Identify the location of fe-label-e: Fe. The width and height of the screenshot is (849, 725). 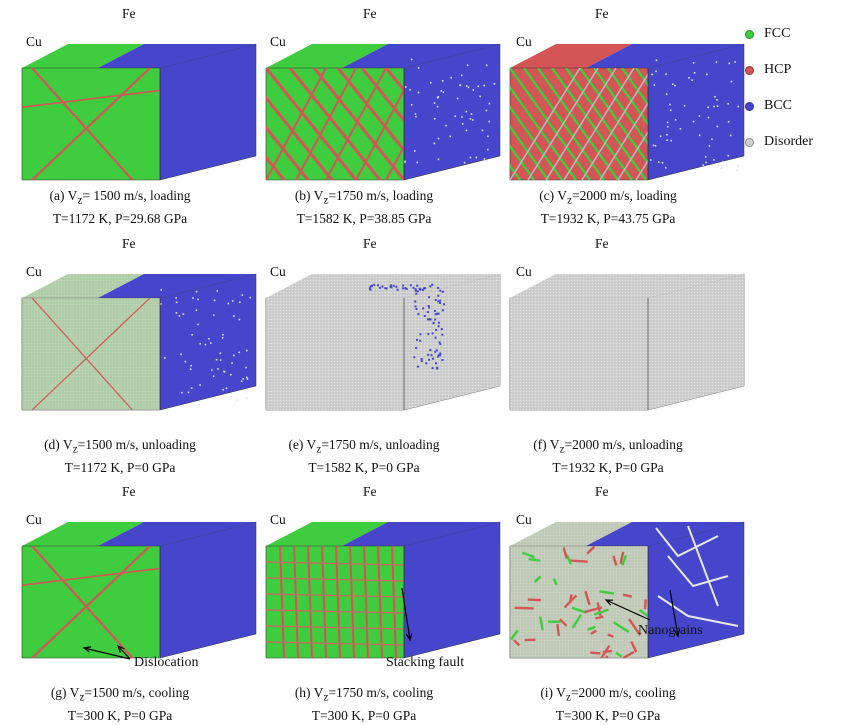
(370, 243).